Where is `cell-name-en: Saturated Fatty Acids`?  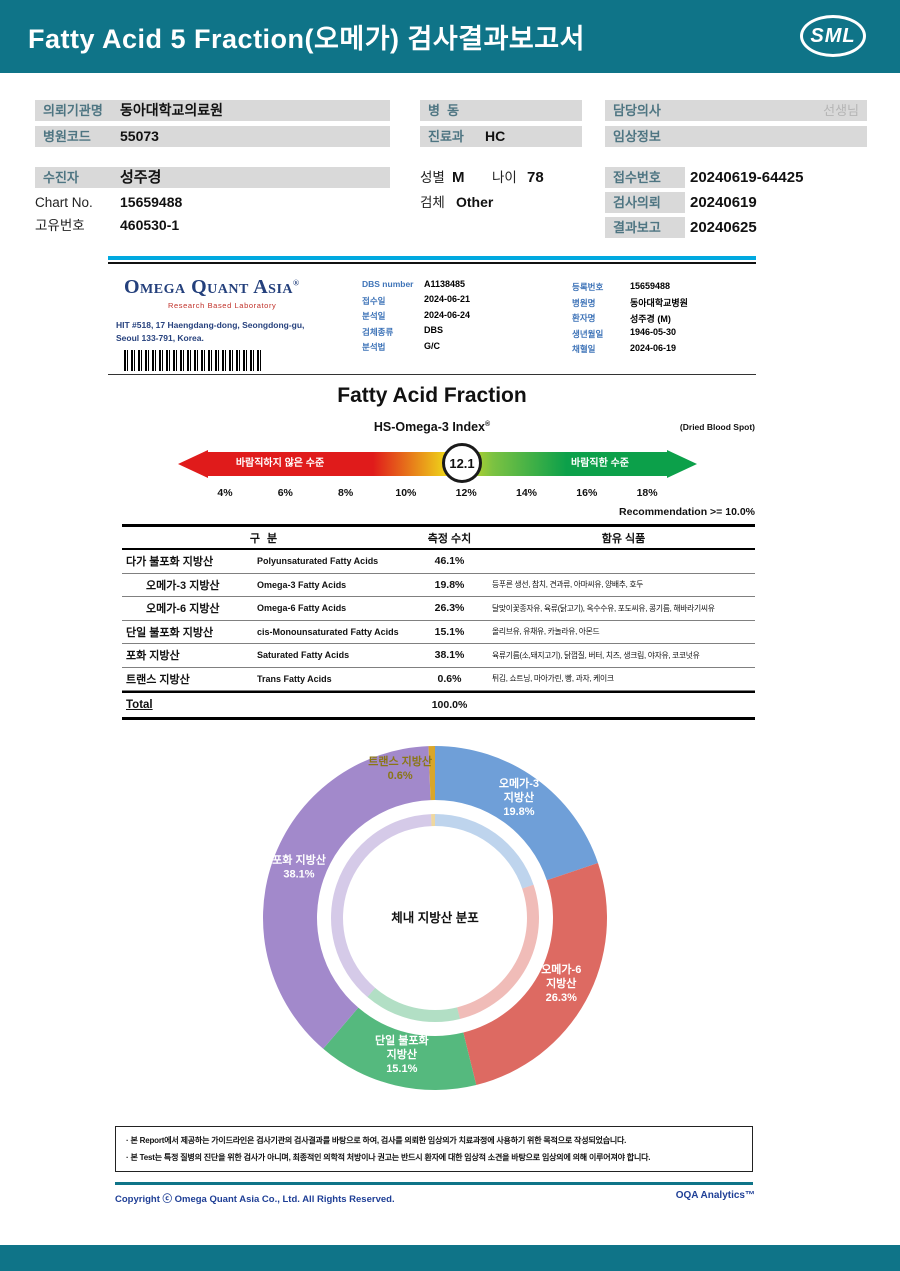
cell-name-en: Saturated Fatty Acids is located at coordinates (303, 655).